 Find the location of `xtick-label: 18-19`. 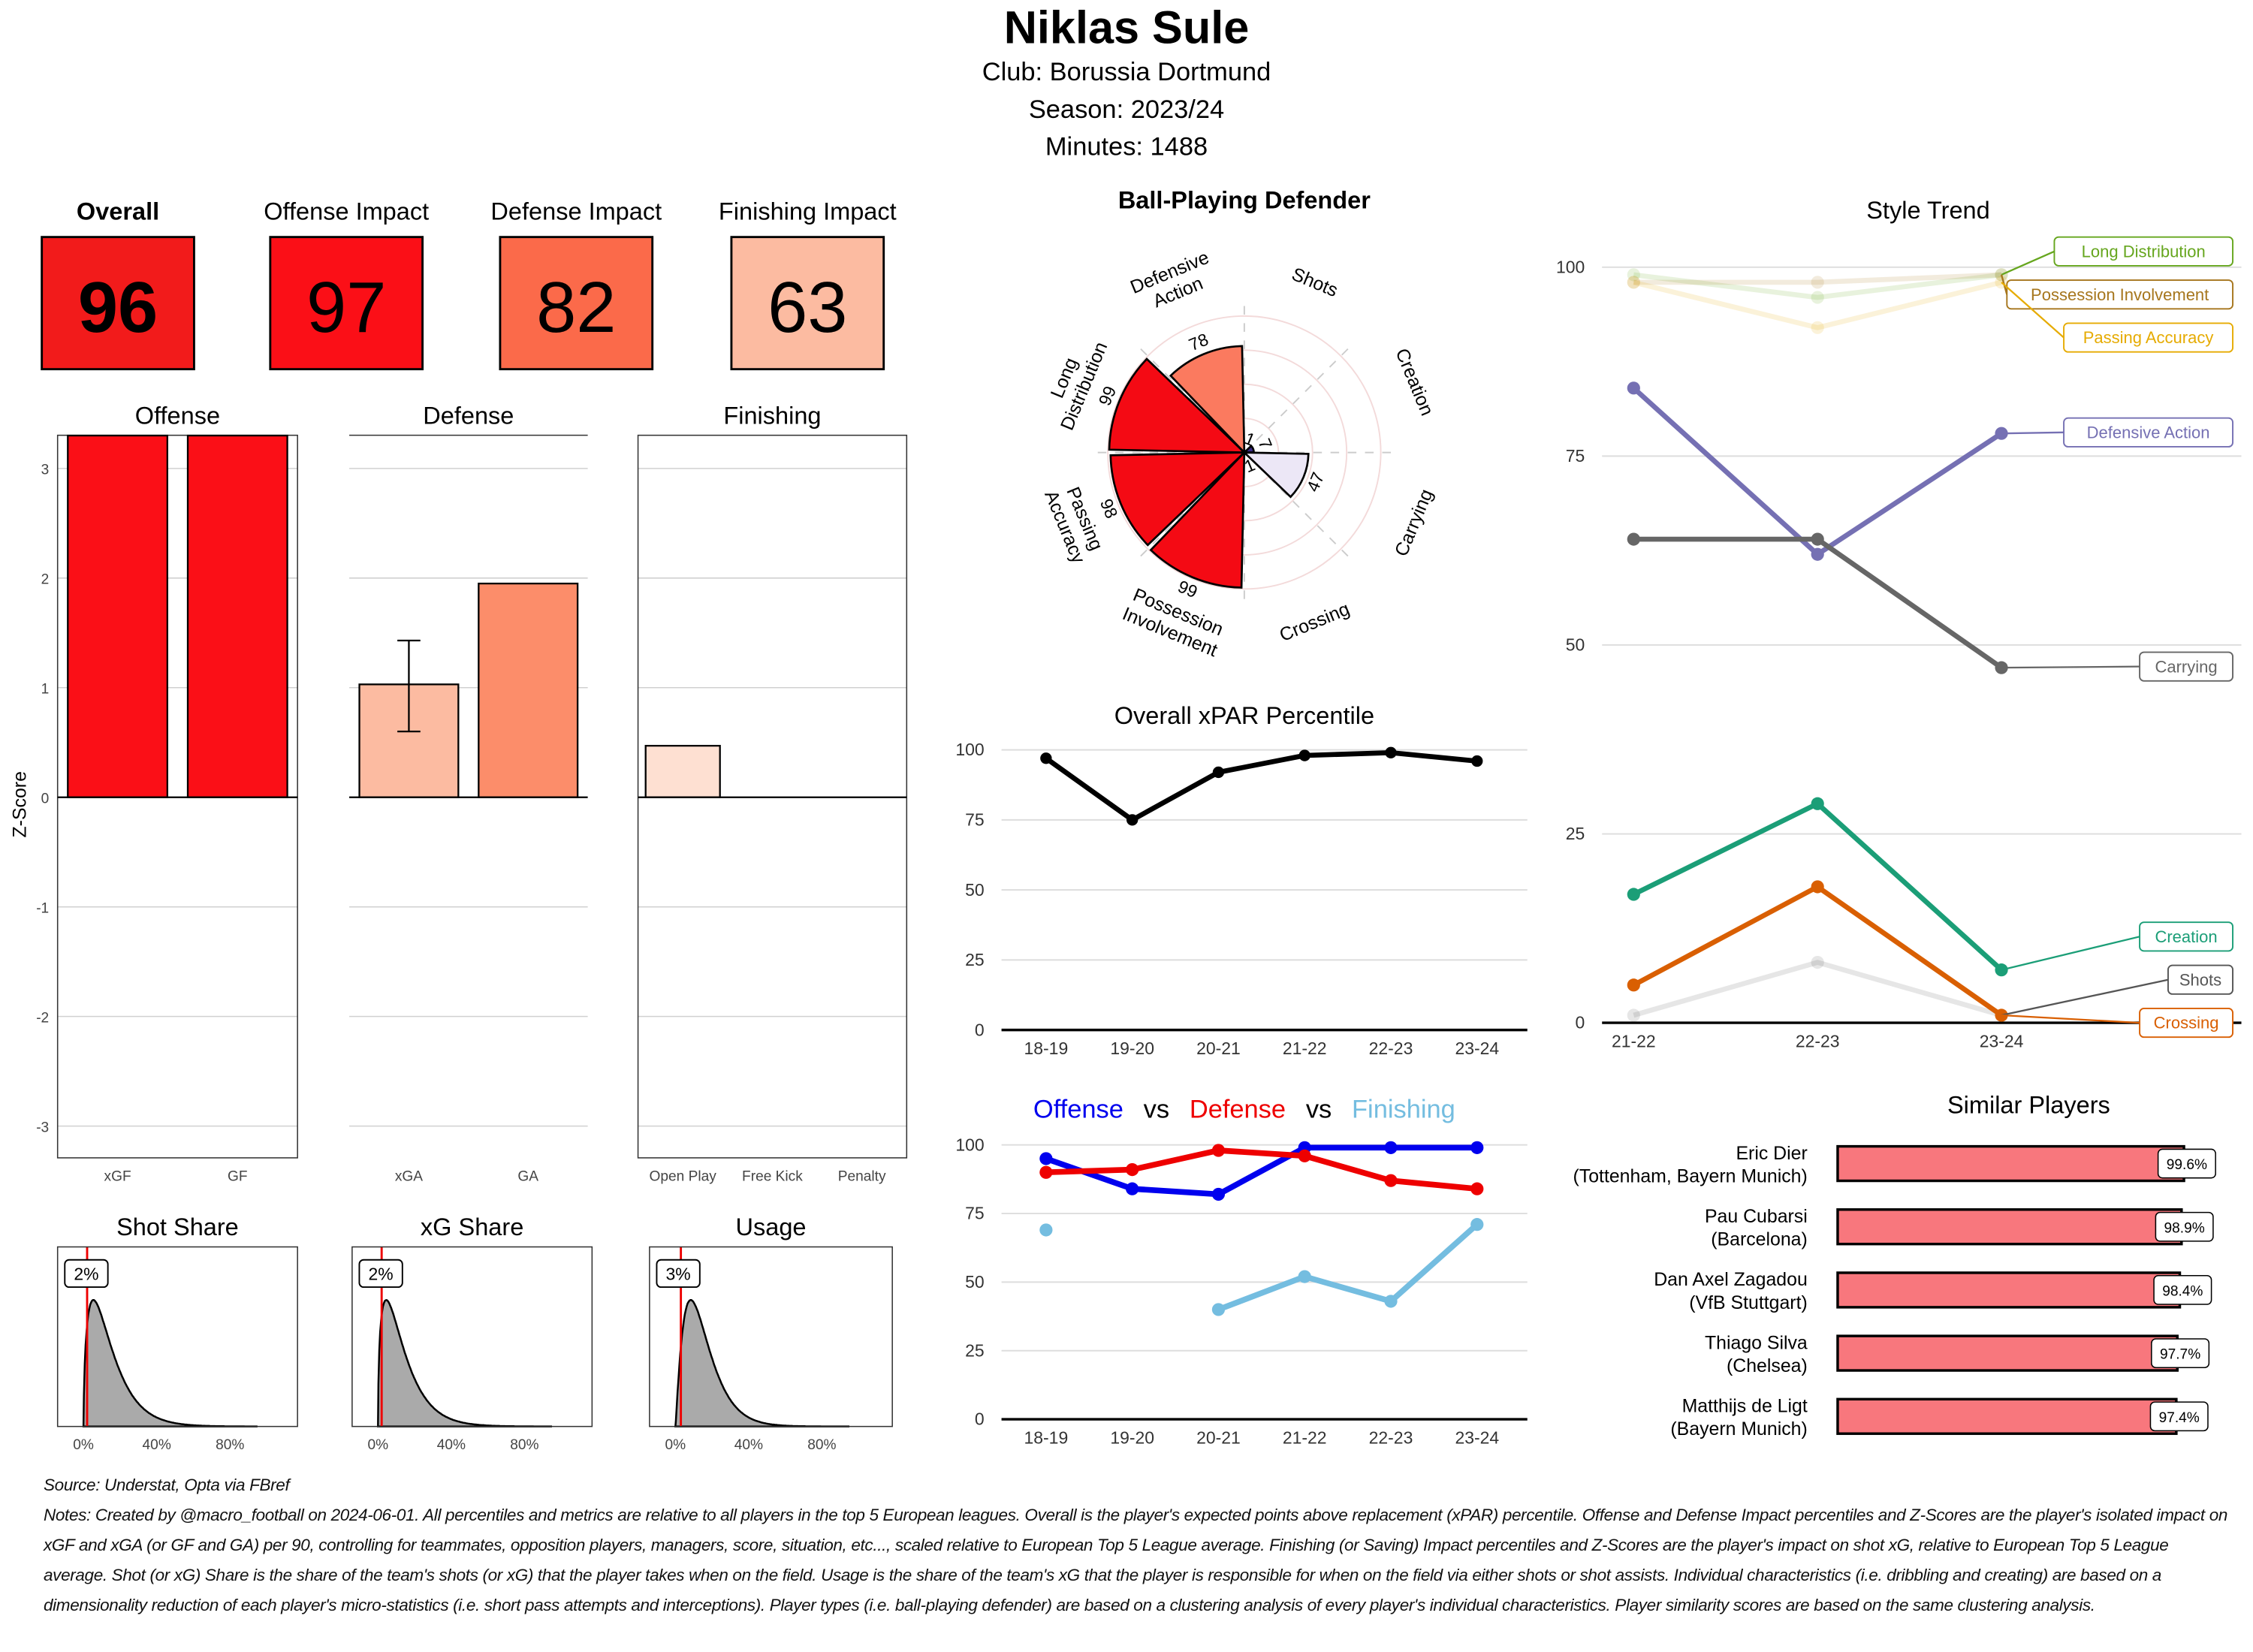

xtick-label: 18-19 is located at coordinates (1046, 1438).